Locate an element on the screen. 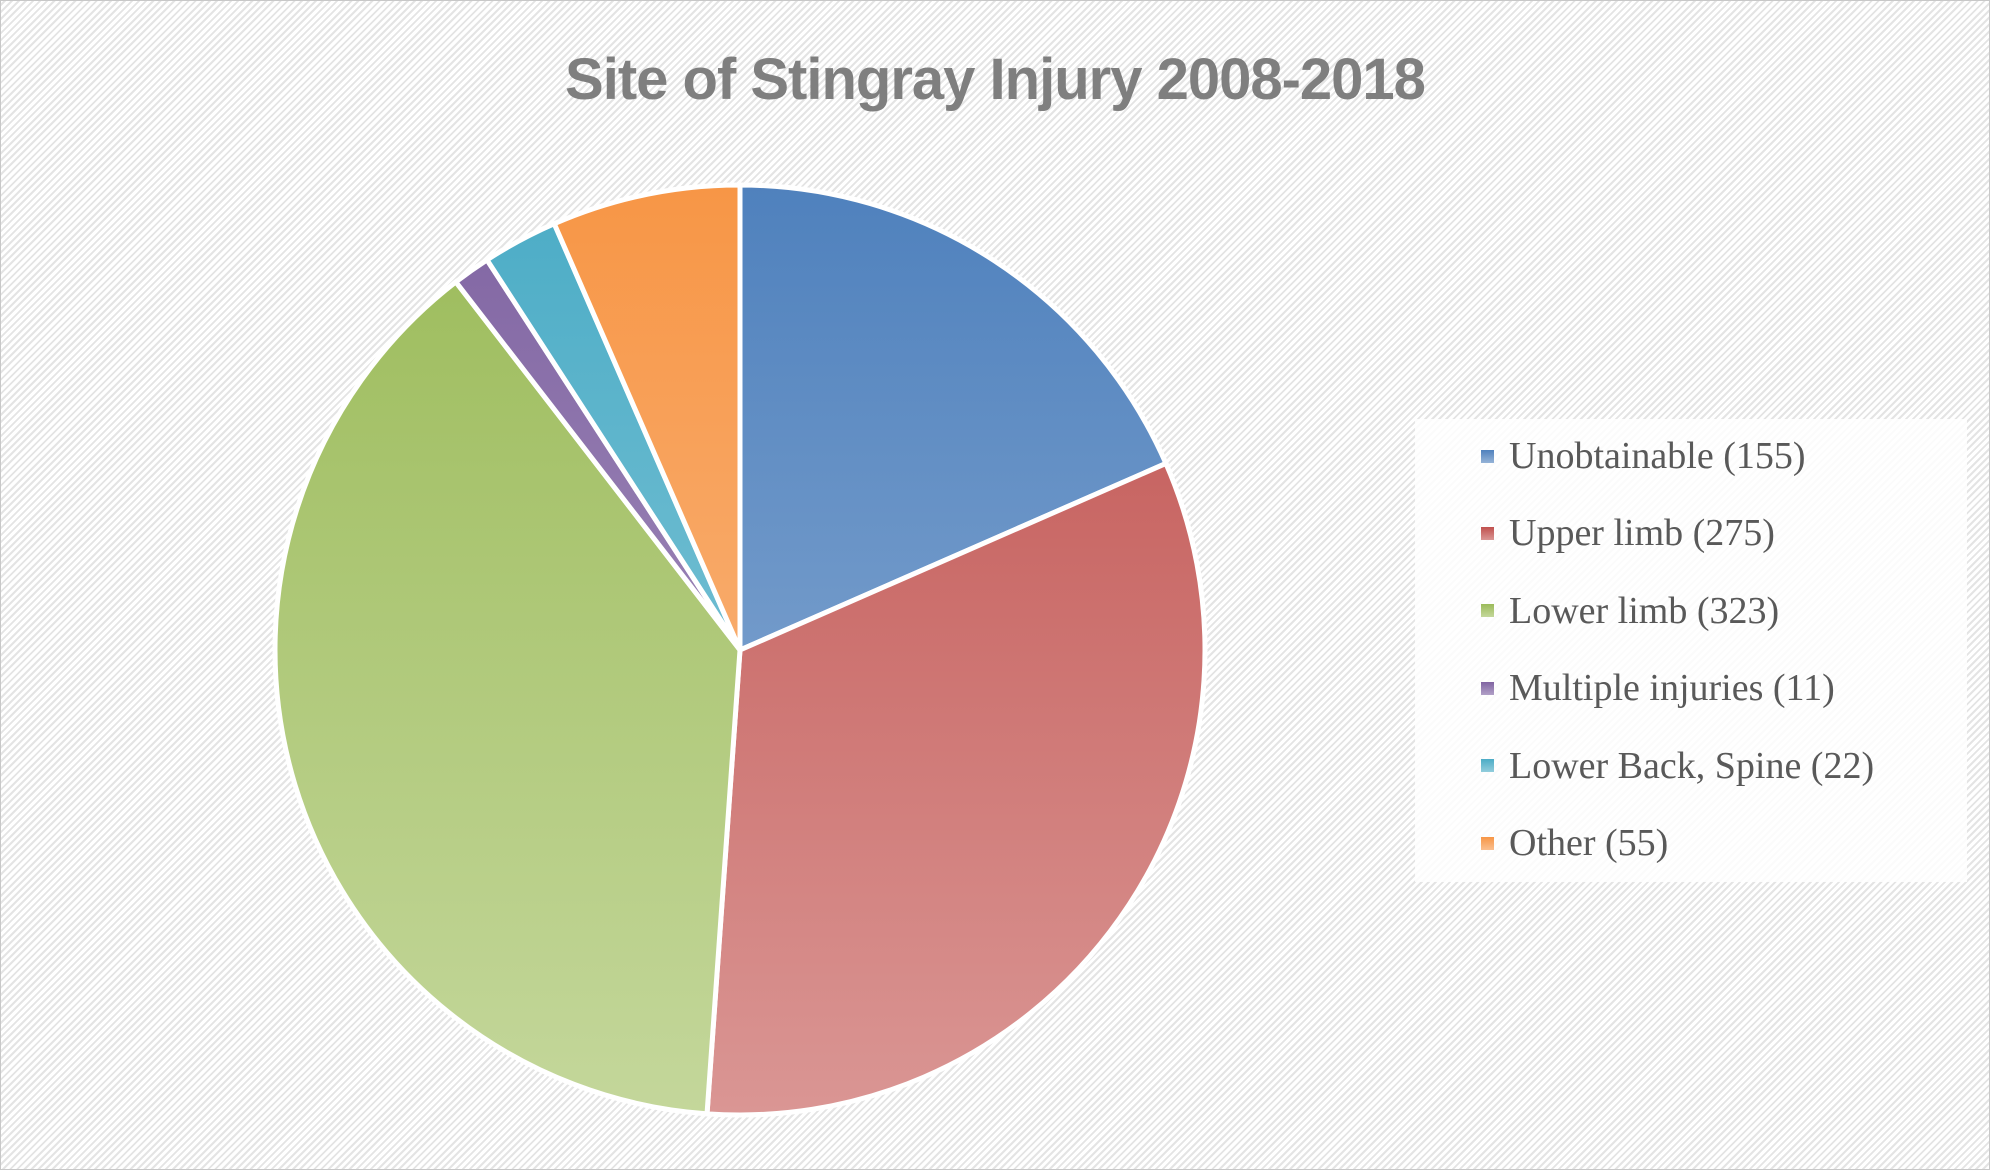 The width and height of the screenshot is (1990, 1170). legend-label: Unobtainable (155) is located at coordinates (1657, 456).